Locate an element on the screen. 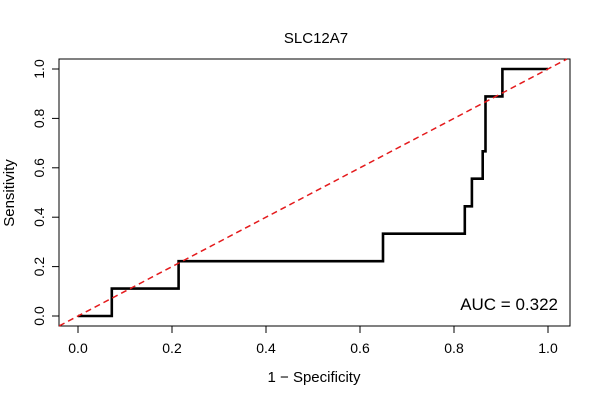 The width and height of the screenshot is (600, 400). y-tick-label: 0.6 is located at coordinates (39, 168).